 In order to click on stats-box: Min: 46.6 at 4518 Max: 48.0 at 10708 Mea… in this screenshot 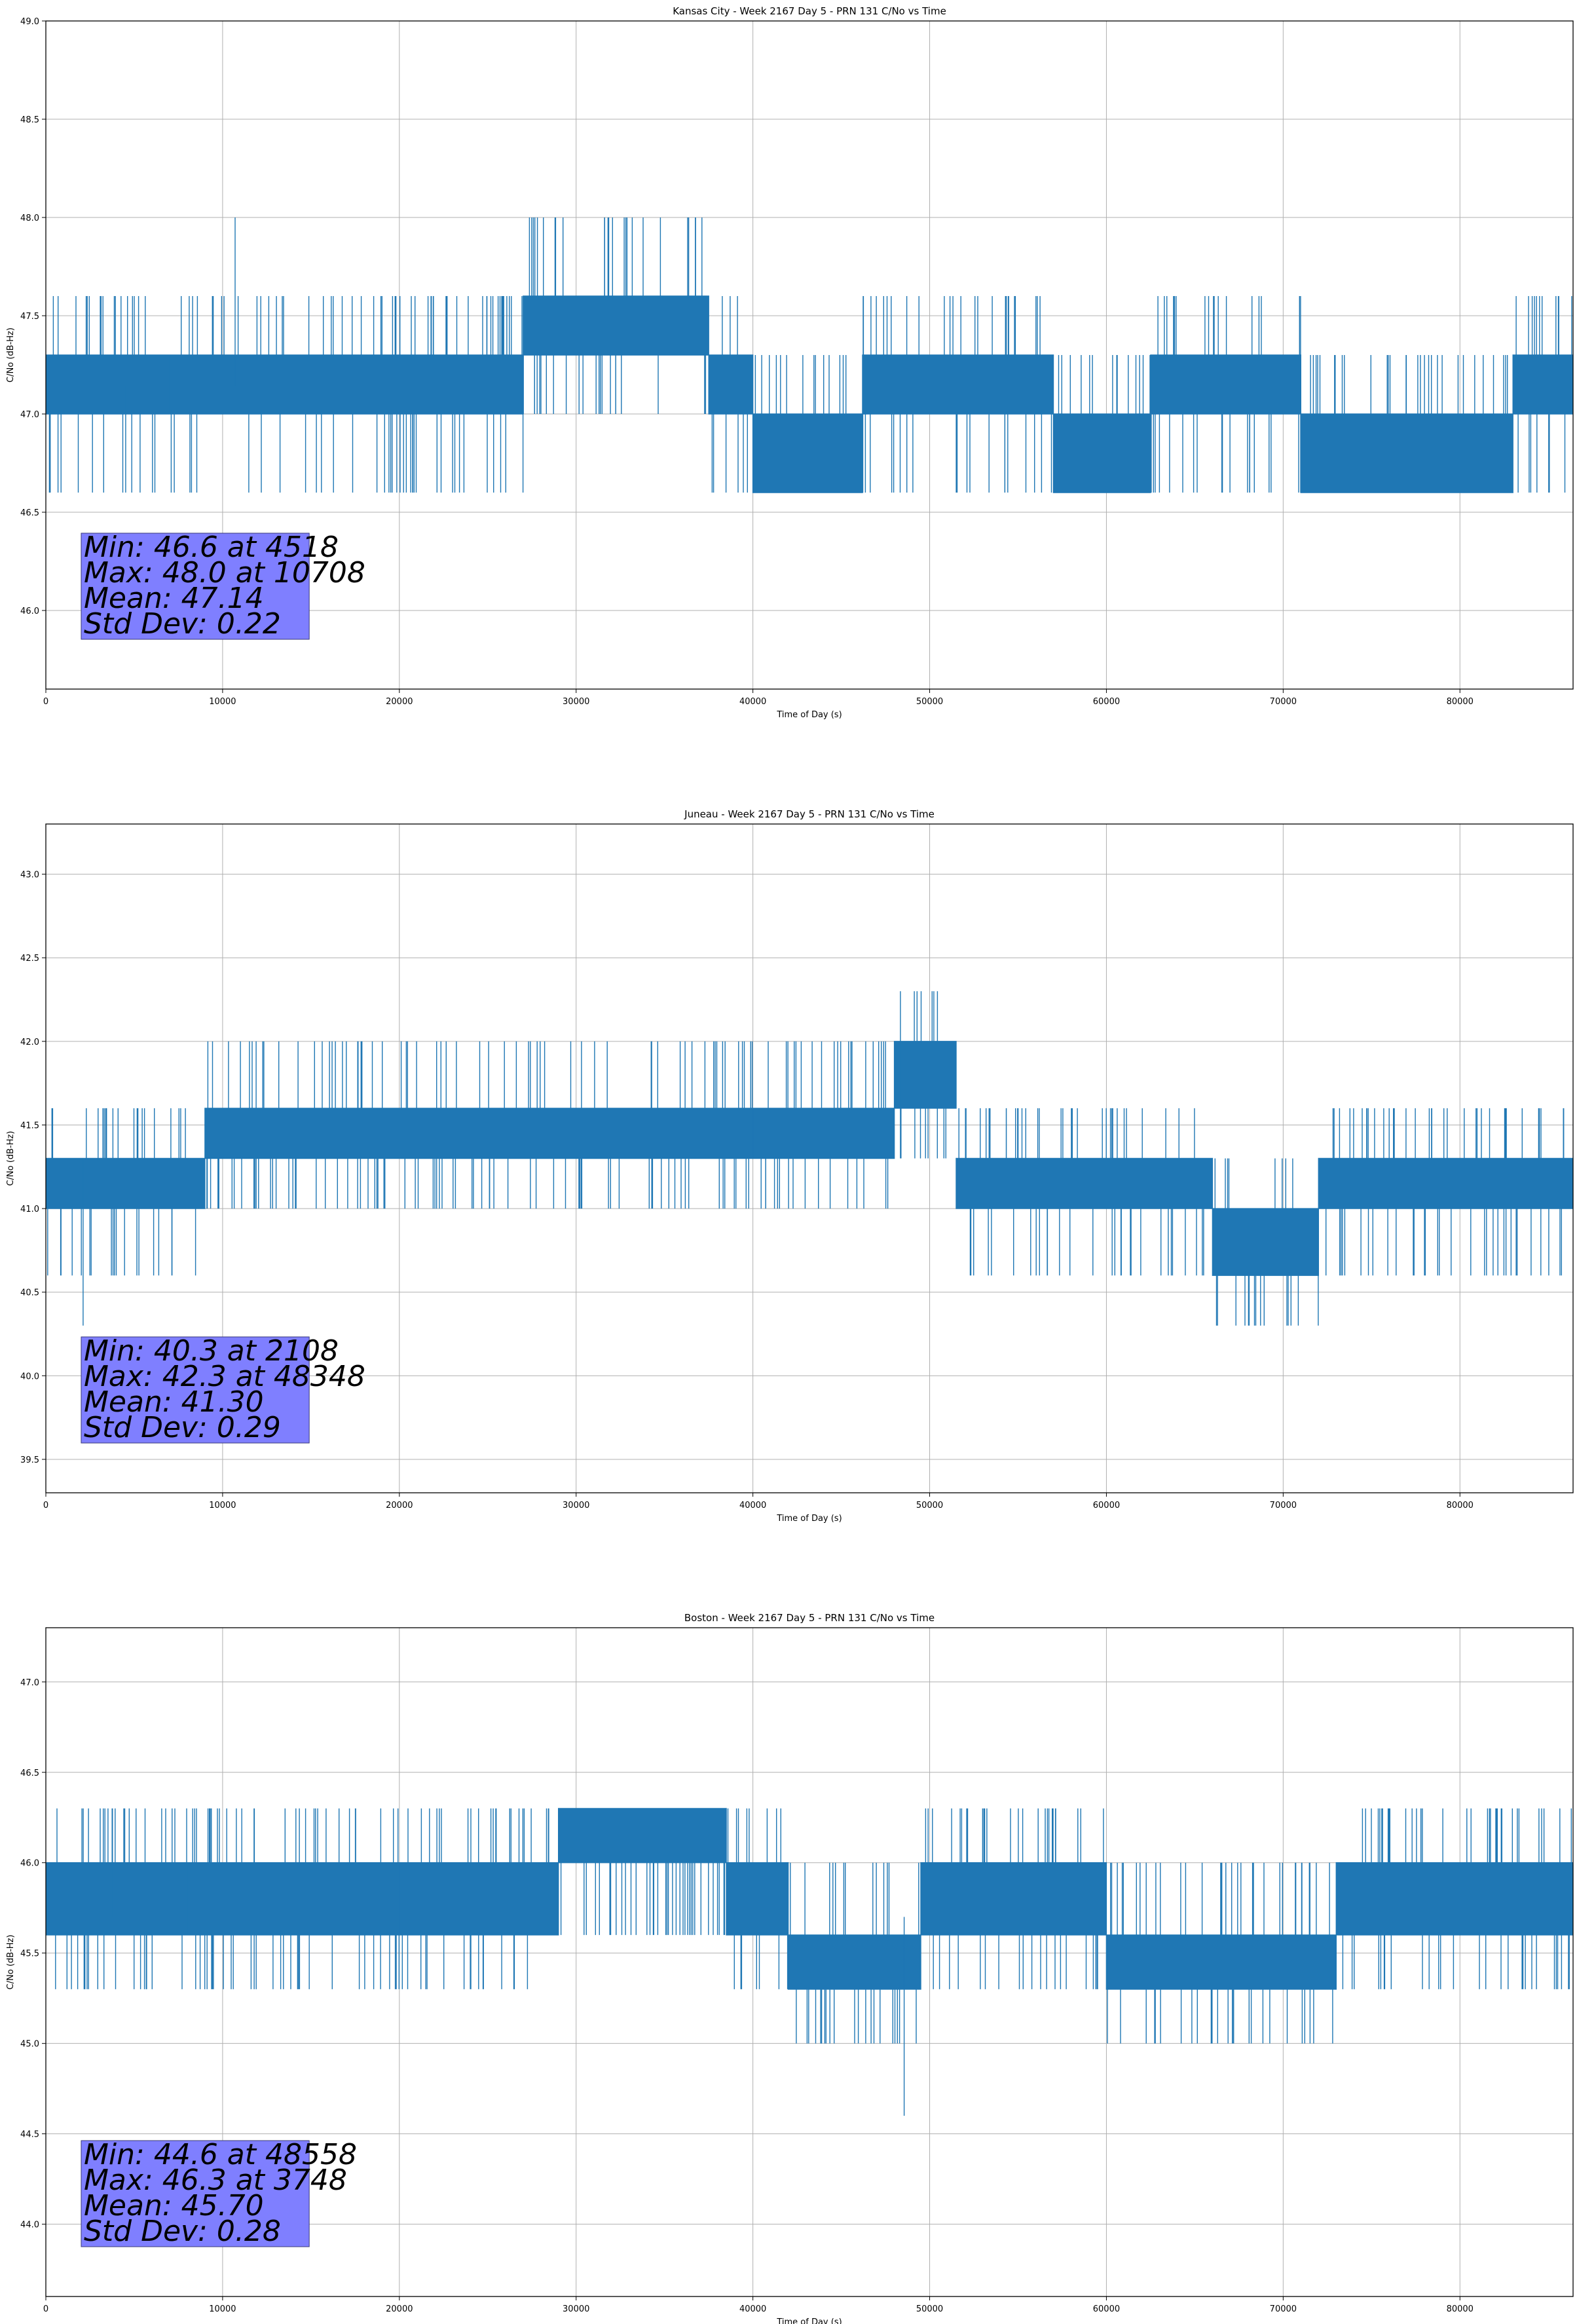, I will do `click(223, 586)`.